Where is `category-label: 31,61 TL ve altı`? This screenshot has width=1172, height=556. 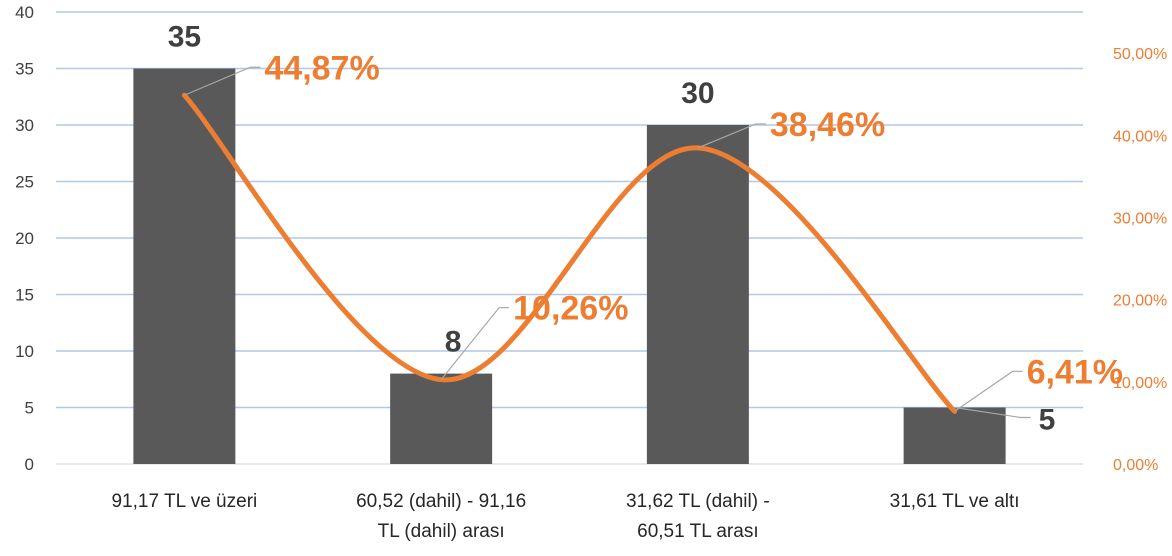
category-label: 31,61 TL ve altı is located at coordinates (955, 501).